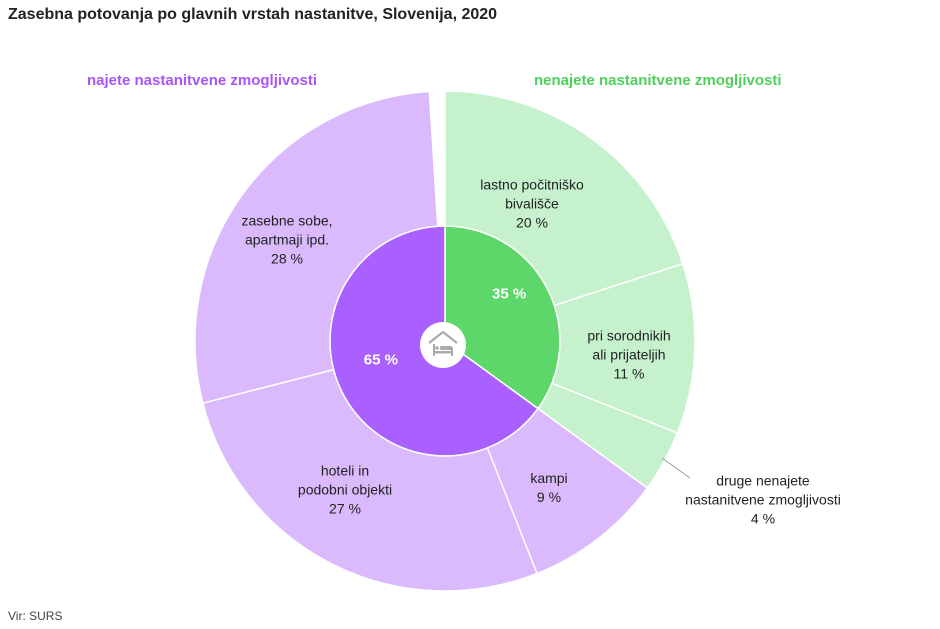  I want to click on outer-label-value: 27 %, so click(345, 508).